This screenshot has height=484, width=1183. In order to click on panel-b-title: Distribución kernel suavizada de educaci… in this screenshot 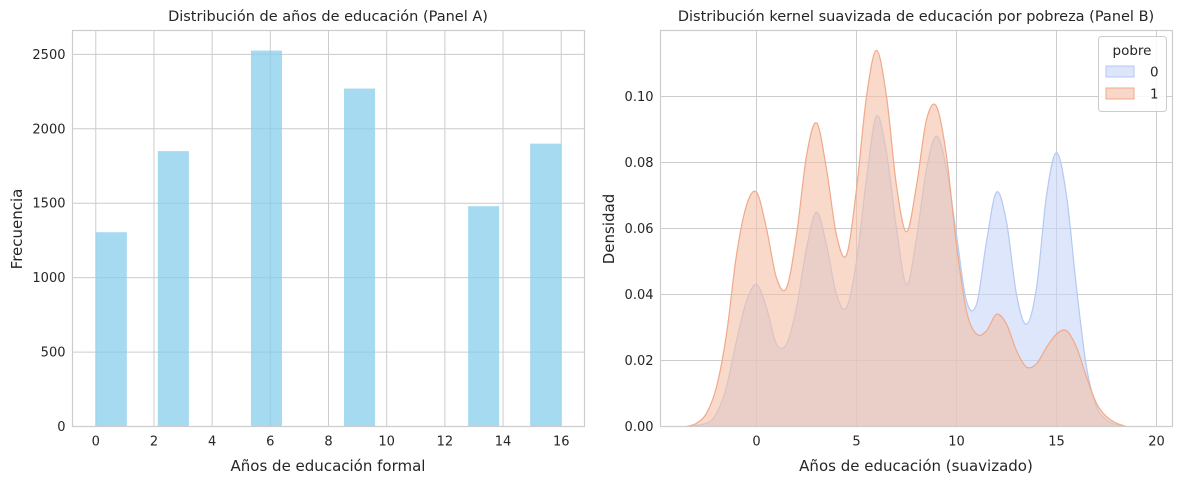, I will do `click(916, 17)`.